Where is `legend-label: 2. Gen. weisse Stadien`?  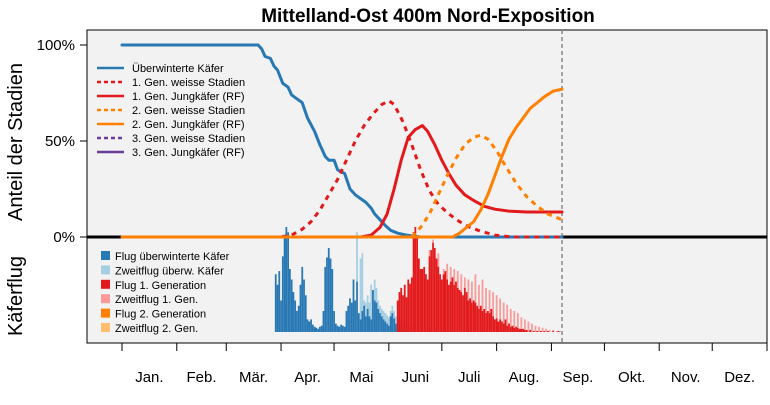 legend-label: 2. Gen. weisse Stadien is located at coordinates (188, 111).